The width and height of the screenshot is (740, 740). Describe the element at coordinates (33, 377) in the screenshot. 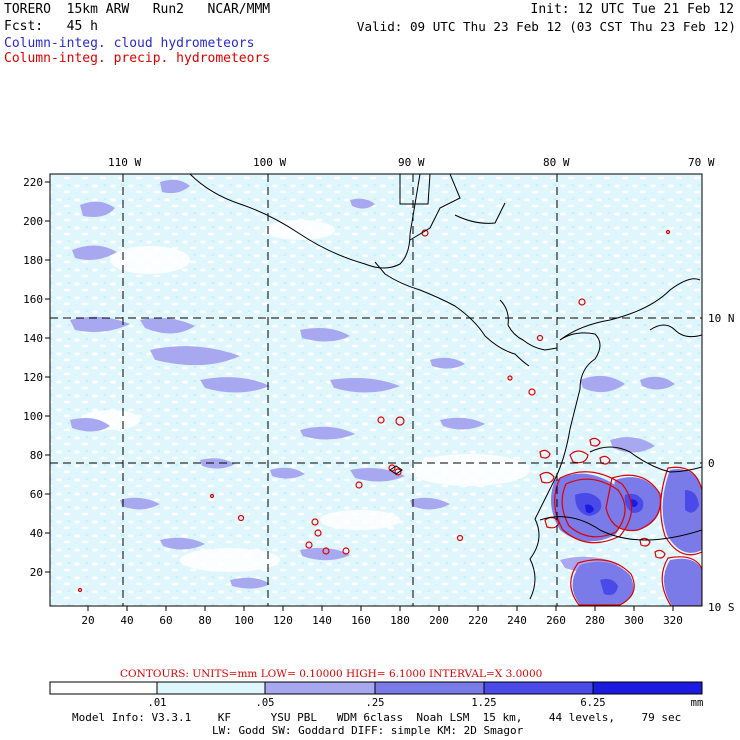

I see `y-tick-label: 120` at that location.